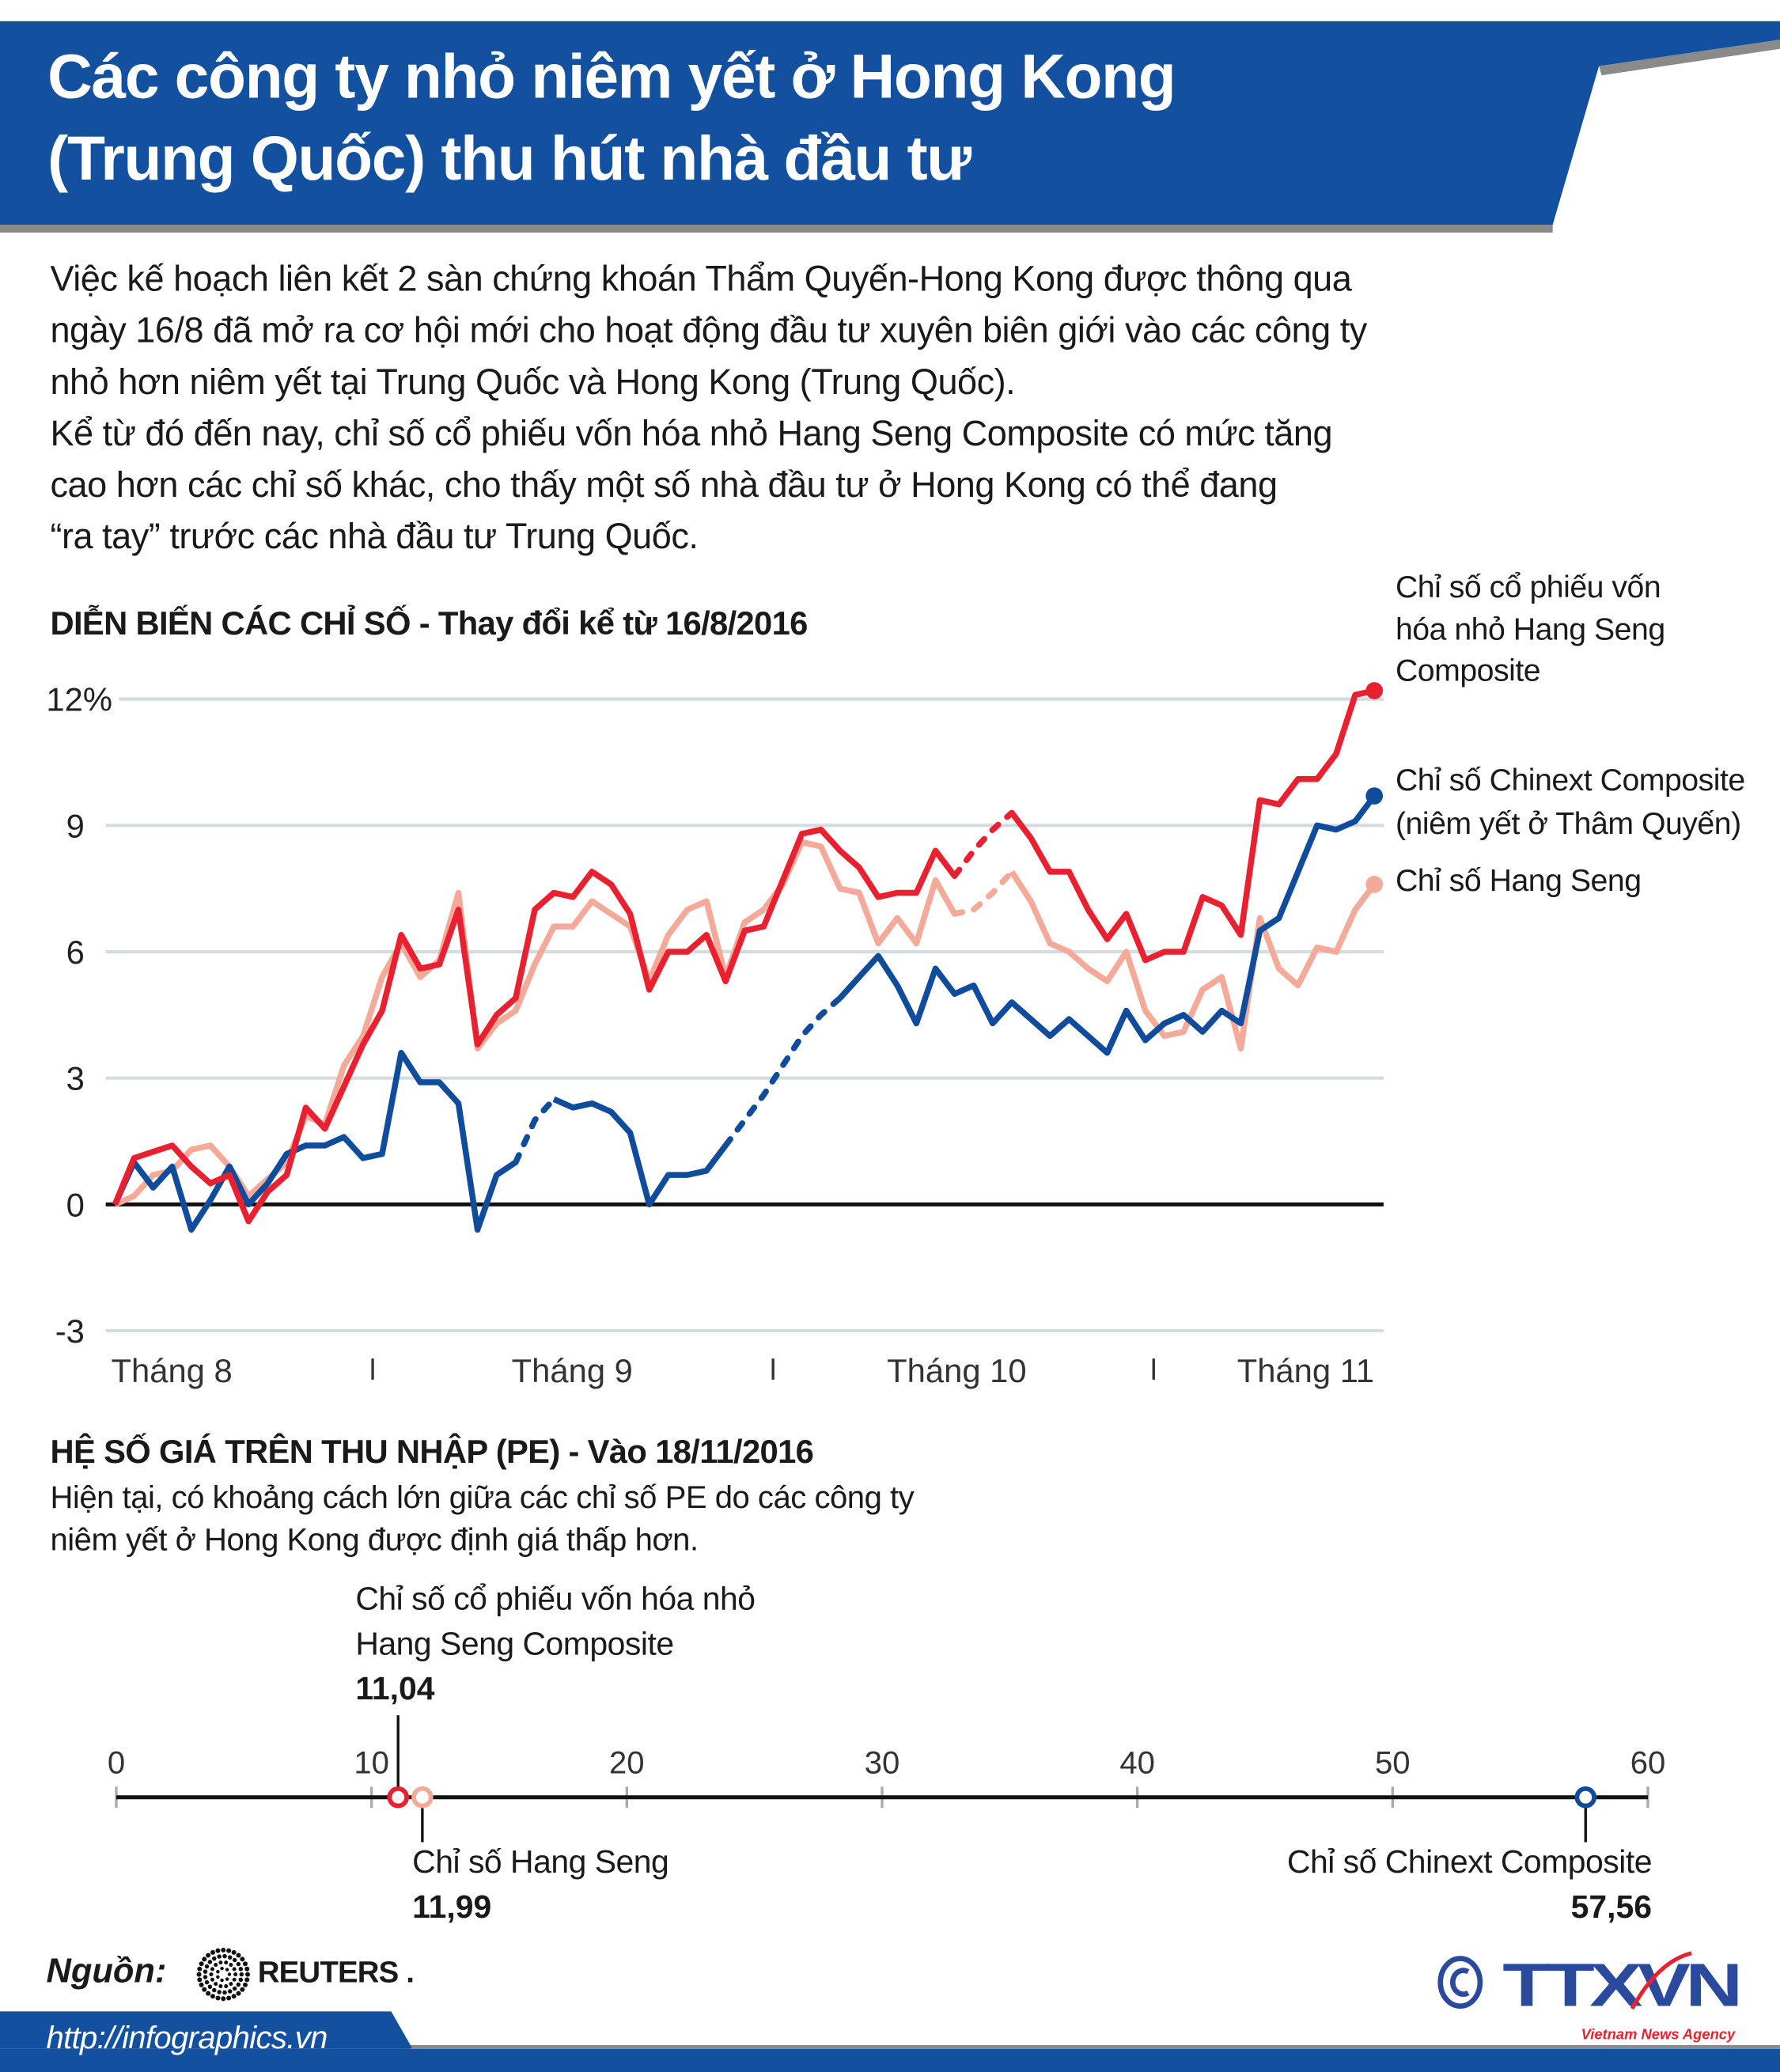  What do you see at coordinates (1570, 779) in the screenshot?
I see `legend-chinext-line: Chỉ số Chinext Composite` at bounding box center [1570, 779].